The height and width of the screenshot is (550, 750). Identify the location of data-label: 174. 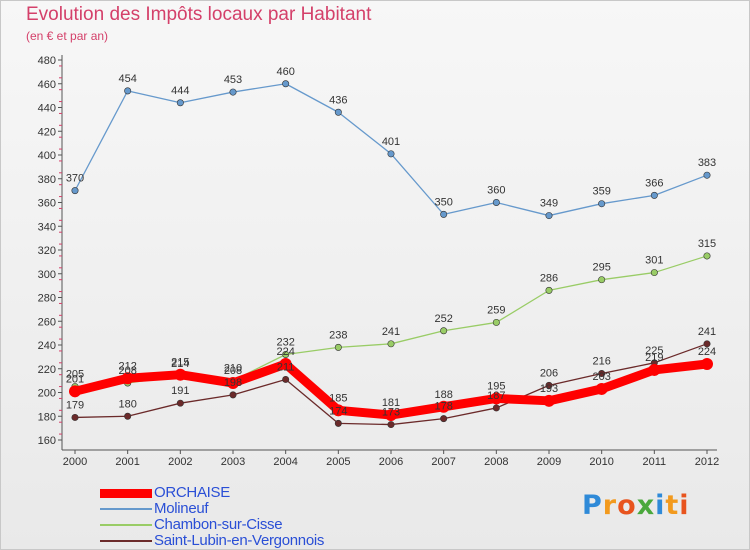
(338, 411).